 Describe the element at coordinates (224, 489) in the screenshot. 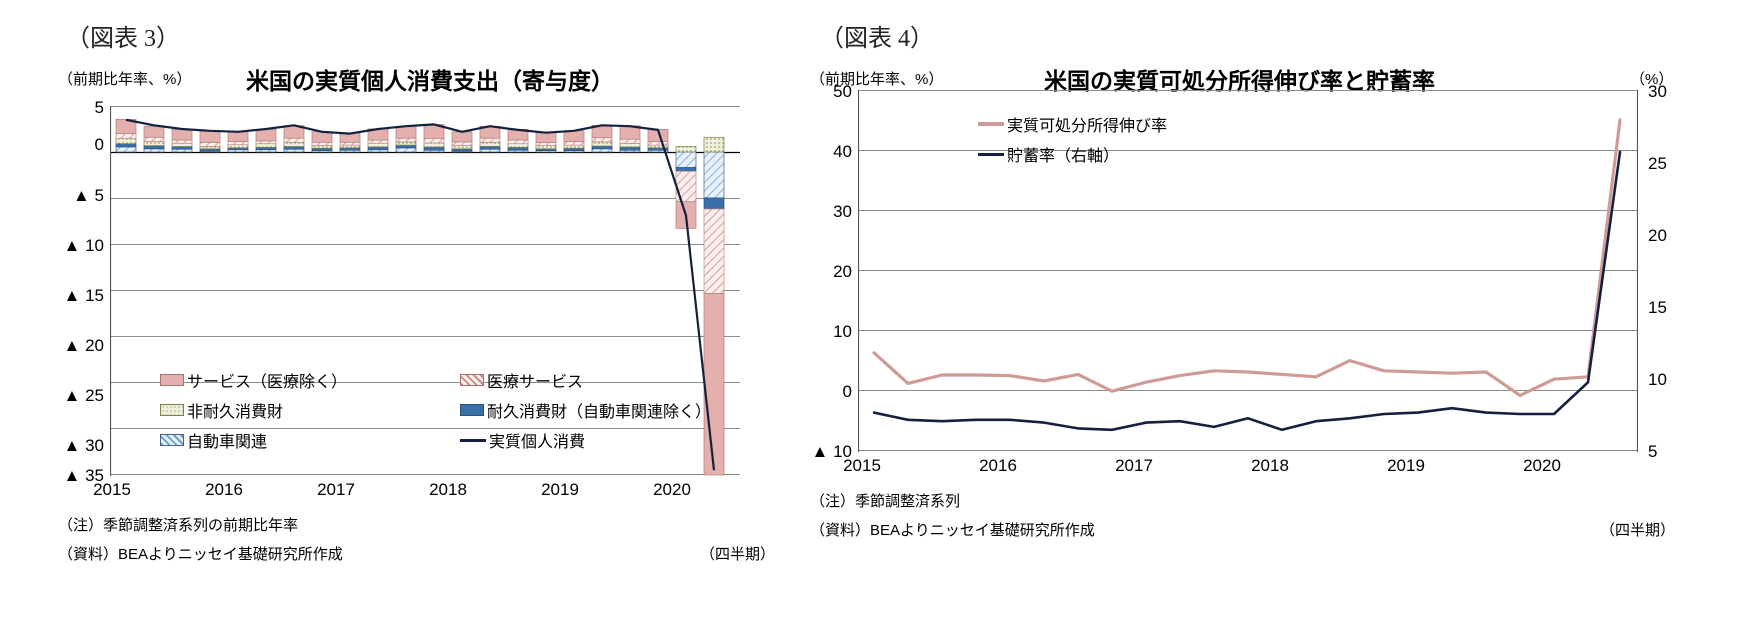

I see `figure-3-xtick-1: 2016` at that location.